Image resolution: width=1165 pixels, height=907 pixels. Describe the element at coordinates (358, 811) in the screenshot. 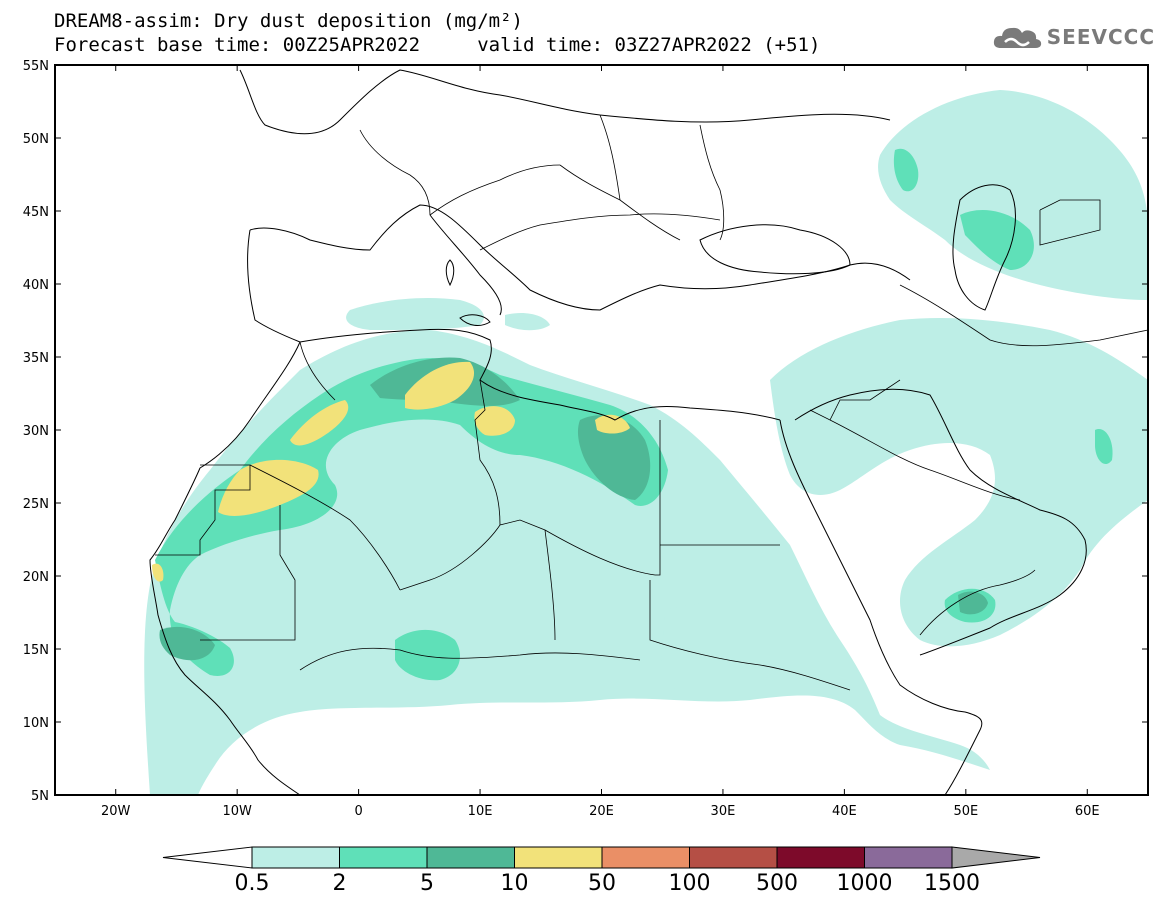

I see `lon-label: 0` at that location.